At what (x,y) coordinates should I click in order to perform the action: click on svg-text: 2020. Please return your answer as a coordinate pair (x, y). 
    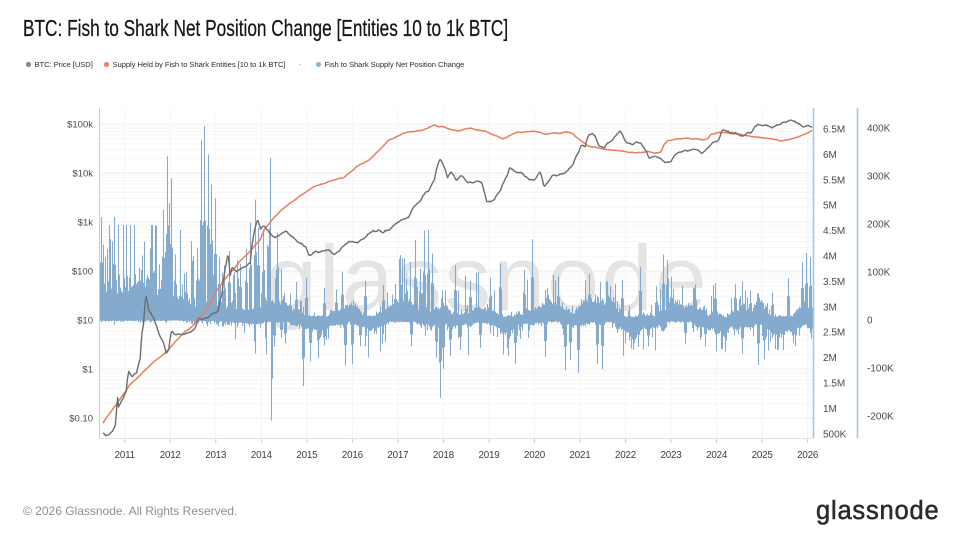
    Looking at the image, I should click on (535, 455).